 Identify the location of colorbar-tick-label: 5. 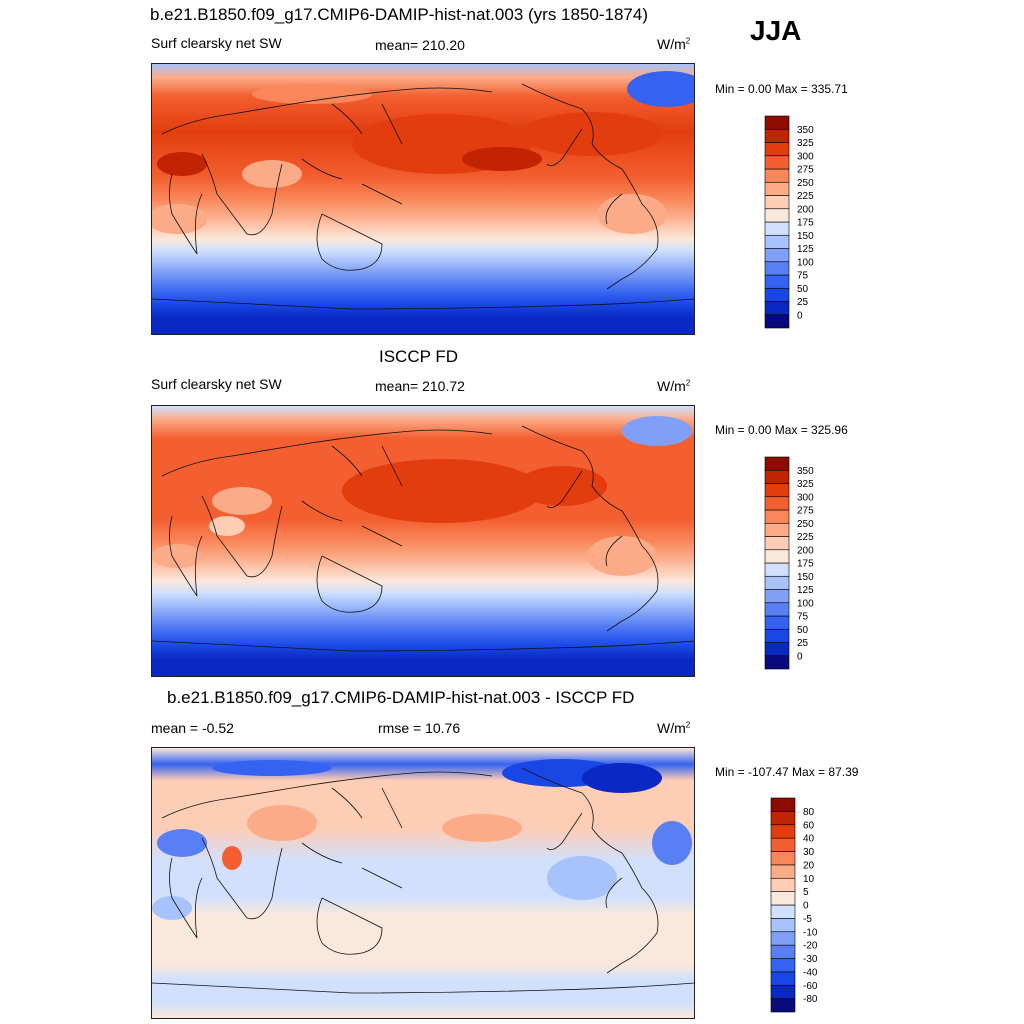
(806, 892).